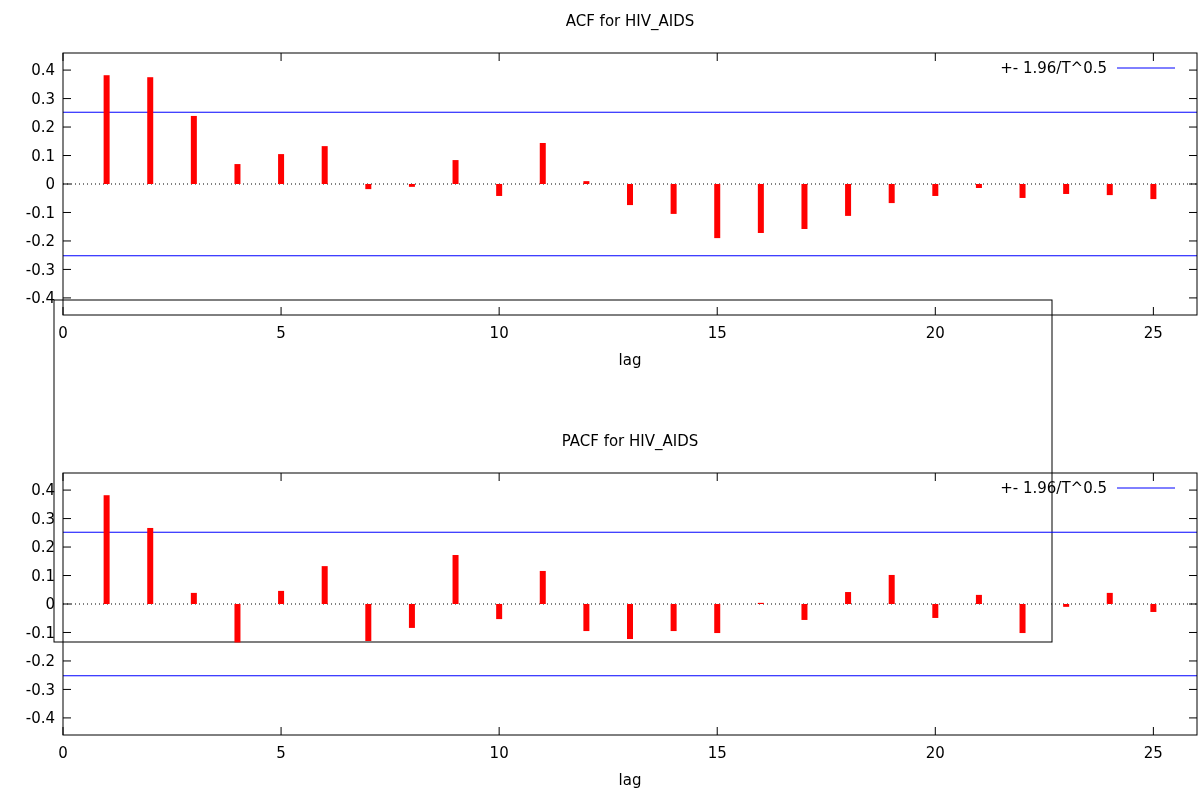 This screenshot has width=1199, height=803. I want to click on chart-title: ACF for HIV_AIDS, so click(630, 21).